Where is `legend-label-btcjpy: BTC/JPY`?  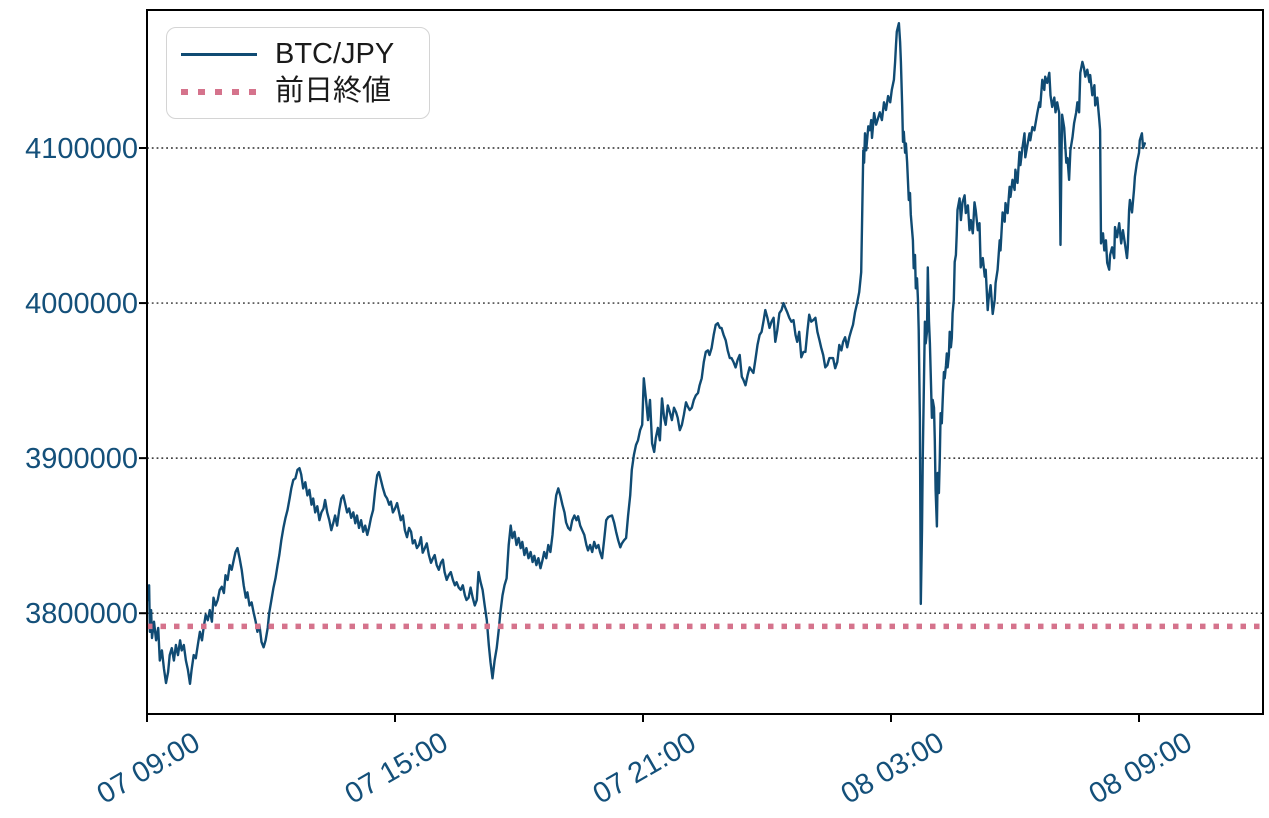 legend-label-btcjpy: BTC/JPY is located at coordinates (335, 54).